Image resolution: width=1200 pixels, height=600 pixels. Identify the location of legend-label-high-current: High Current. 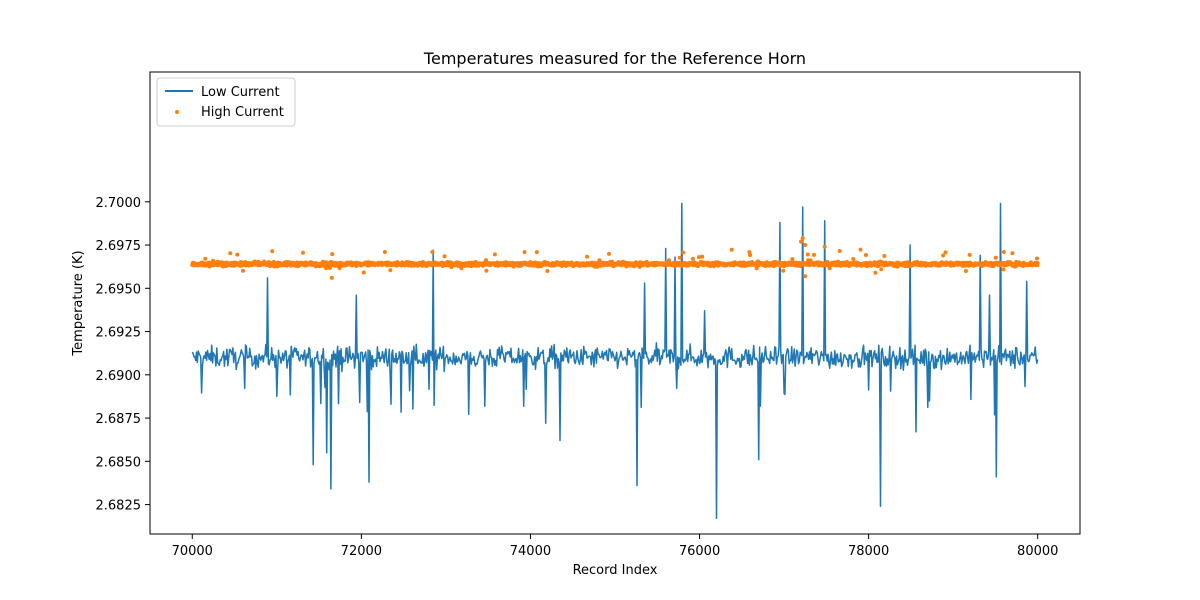
(242, 112).